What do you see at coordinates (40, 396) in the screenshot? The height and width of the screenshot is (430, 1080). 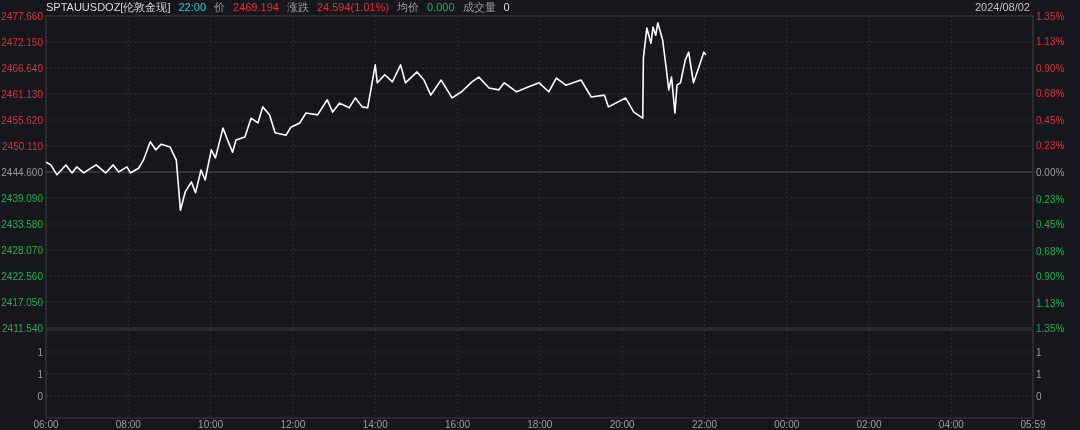 I see `y-tick-label: 0` at bounding box center [40, 396].